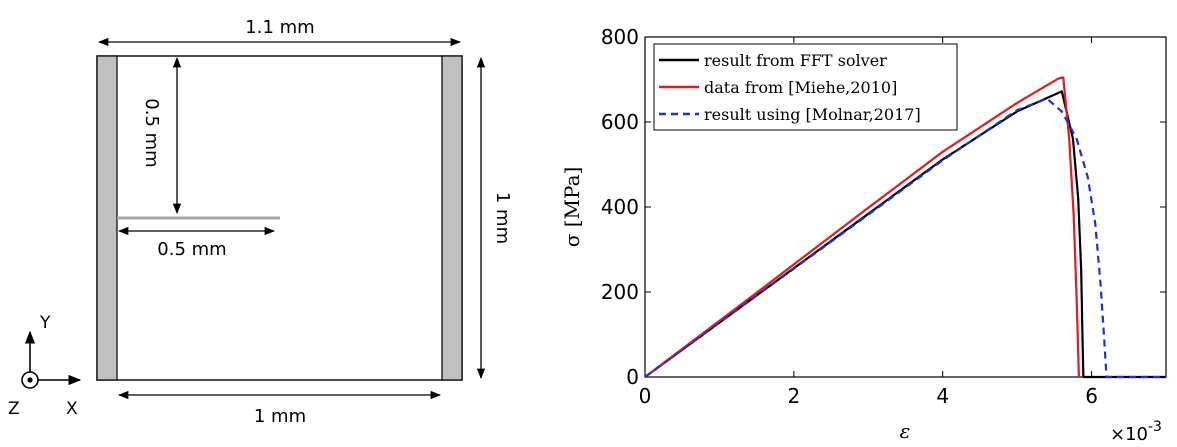 This screenshot has width=1177, height=447. What do you see at coordinates (45, 323) in the screenshot?
I see `y-axis-letter: Y` at bounding box center [45, 323].